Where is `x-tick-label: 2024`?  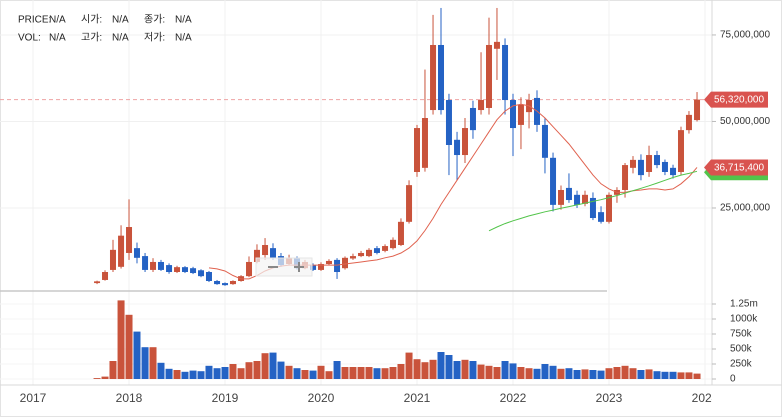 x-tick-label: 2024 is located at coordinates (705, 398).